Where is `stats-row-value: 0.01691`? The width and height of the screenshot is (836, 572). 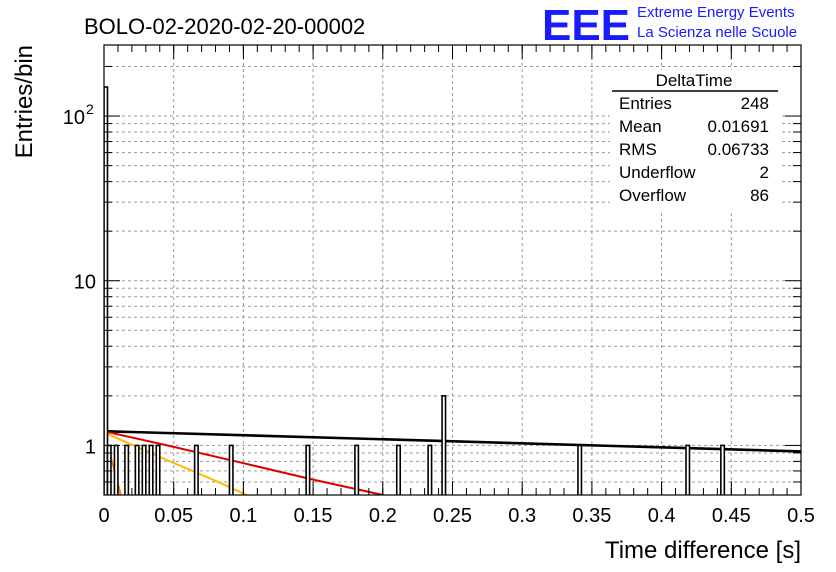 stats-row-value: 0.01691 is located at coordinates (738, 126).